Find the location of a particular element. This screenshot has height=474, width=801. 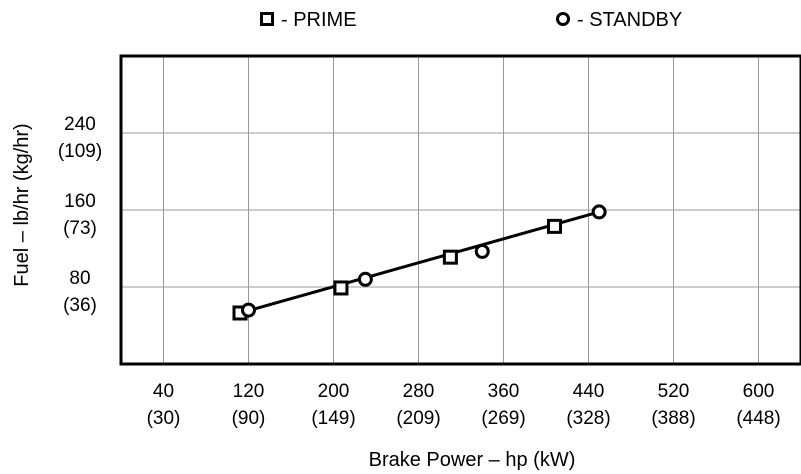

data-marks is located at coordinates (419, 262).